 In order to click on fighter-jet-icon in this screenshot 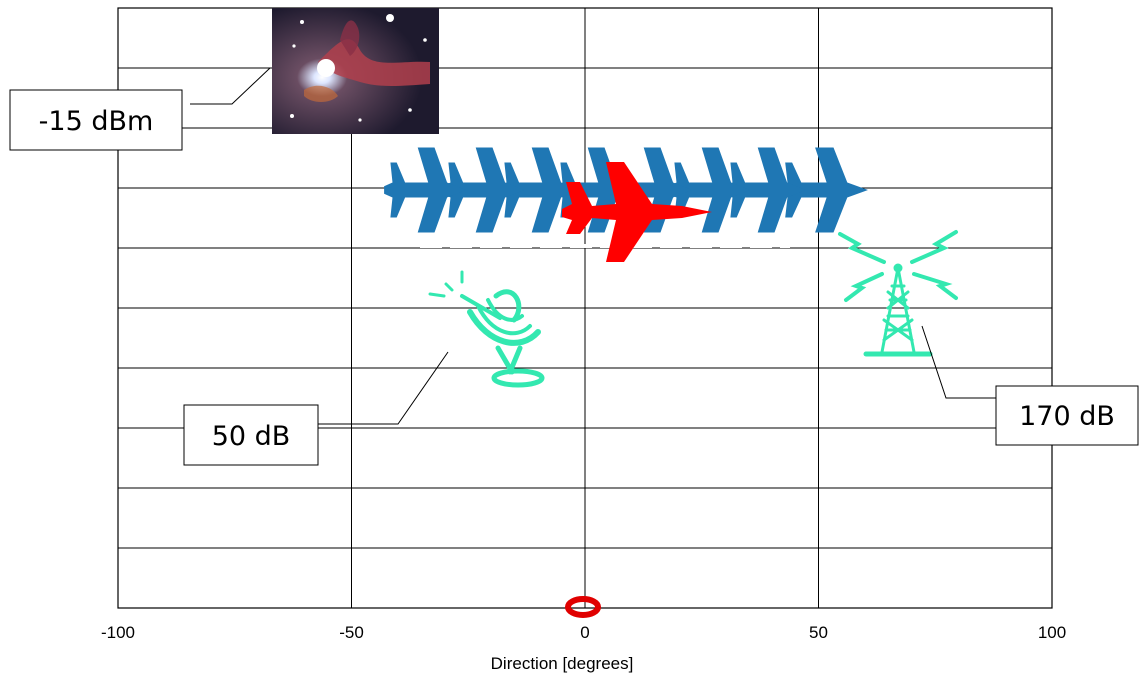, I will do `click(637, 212)`.